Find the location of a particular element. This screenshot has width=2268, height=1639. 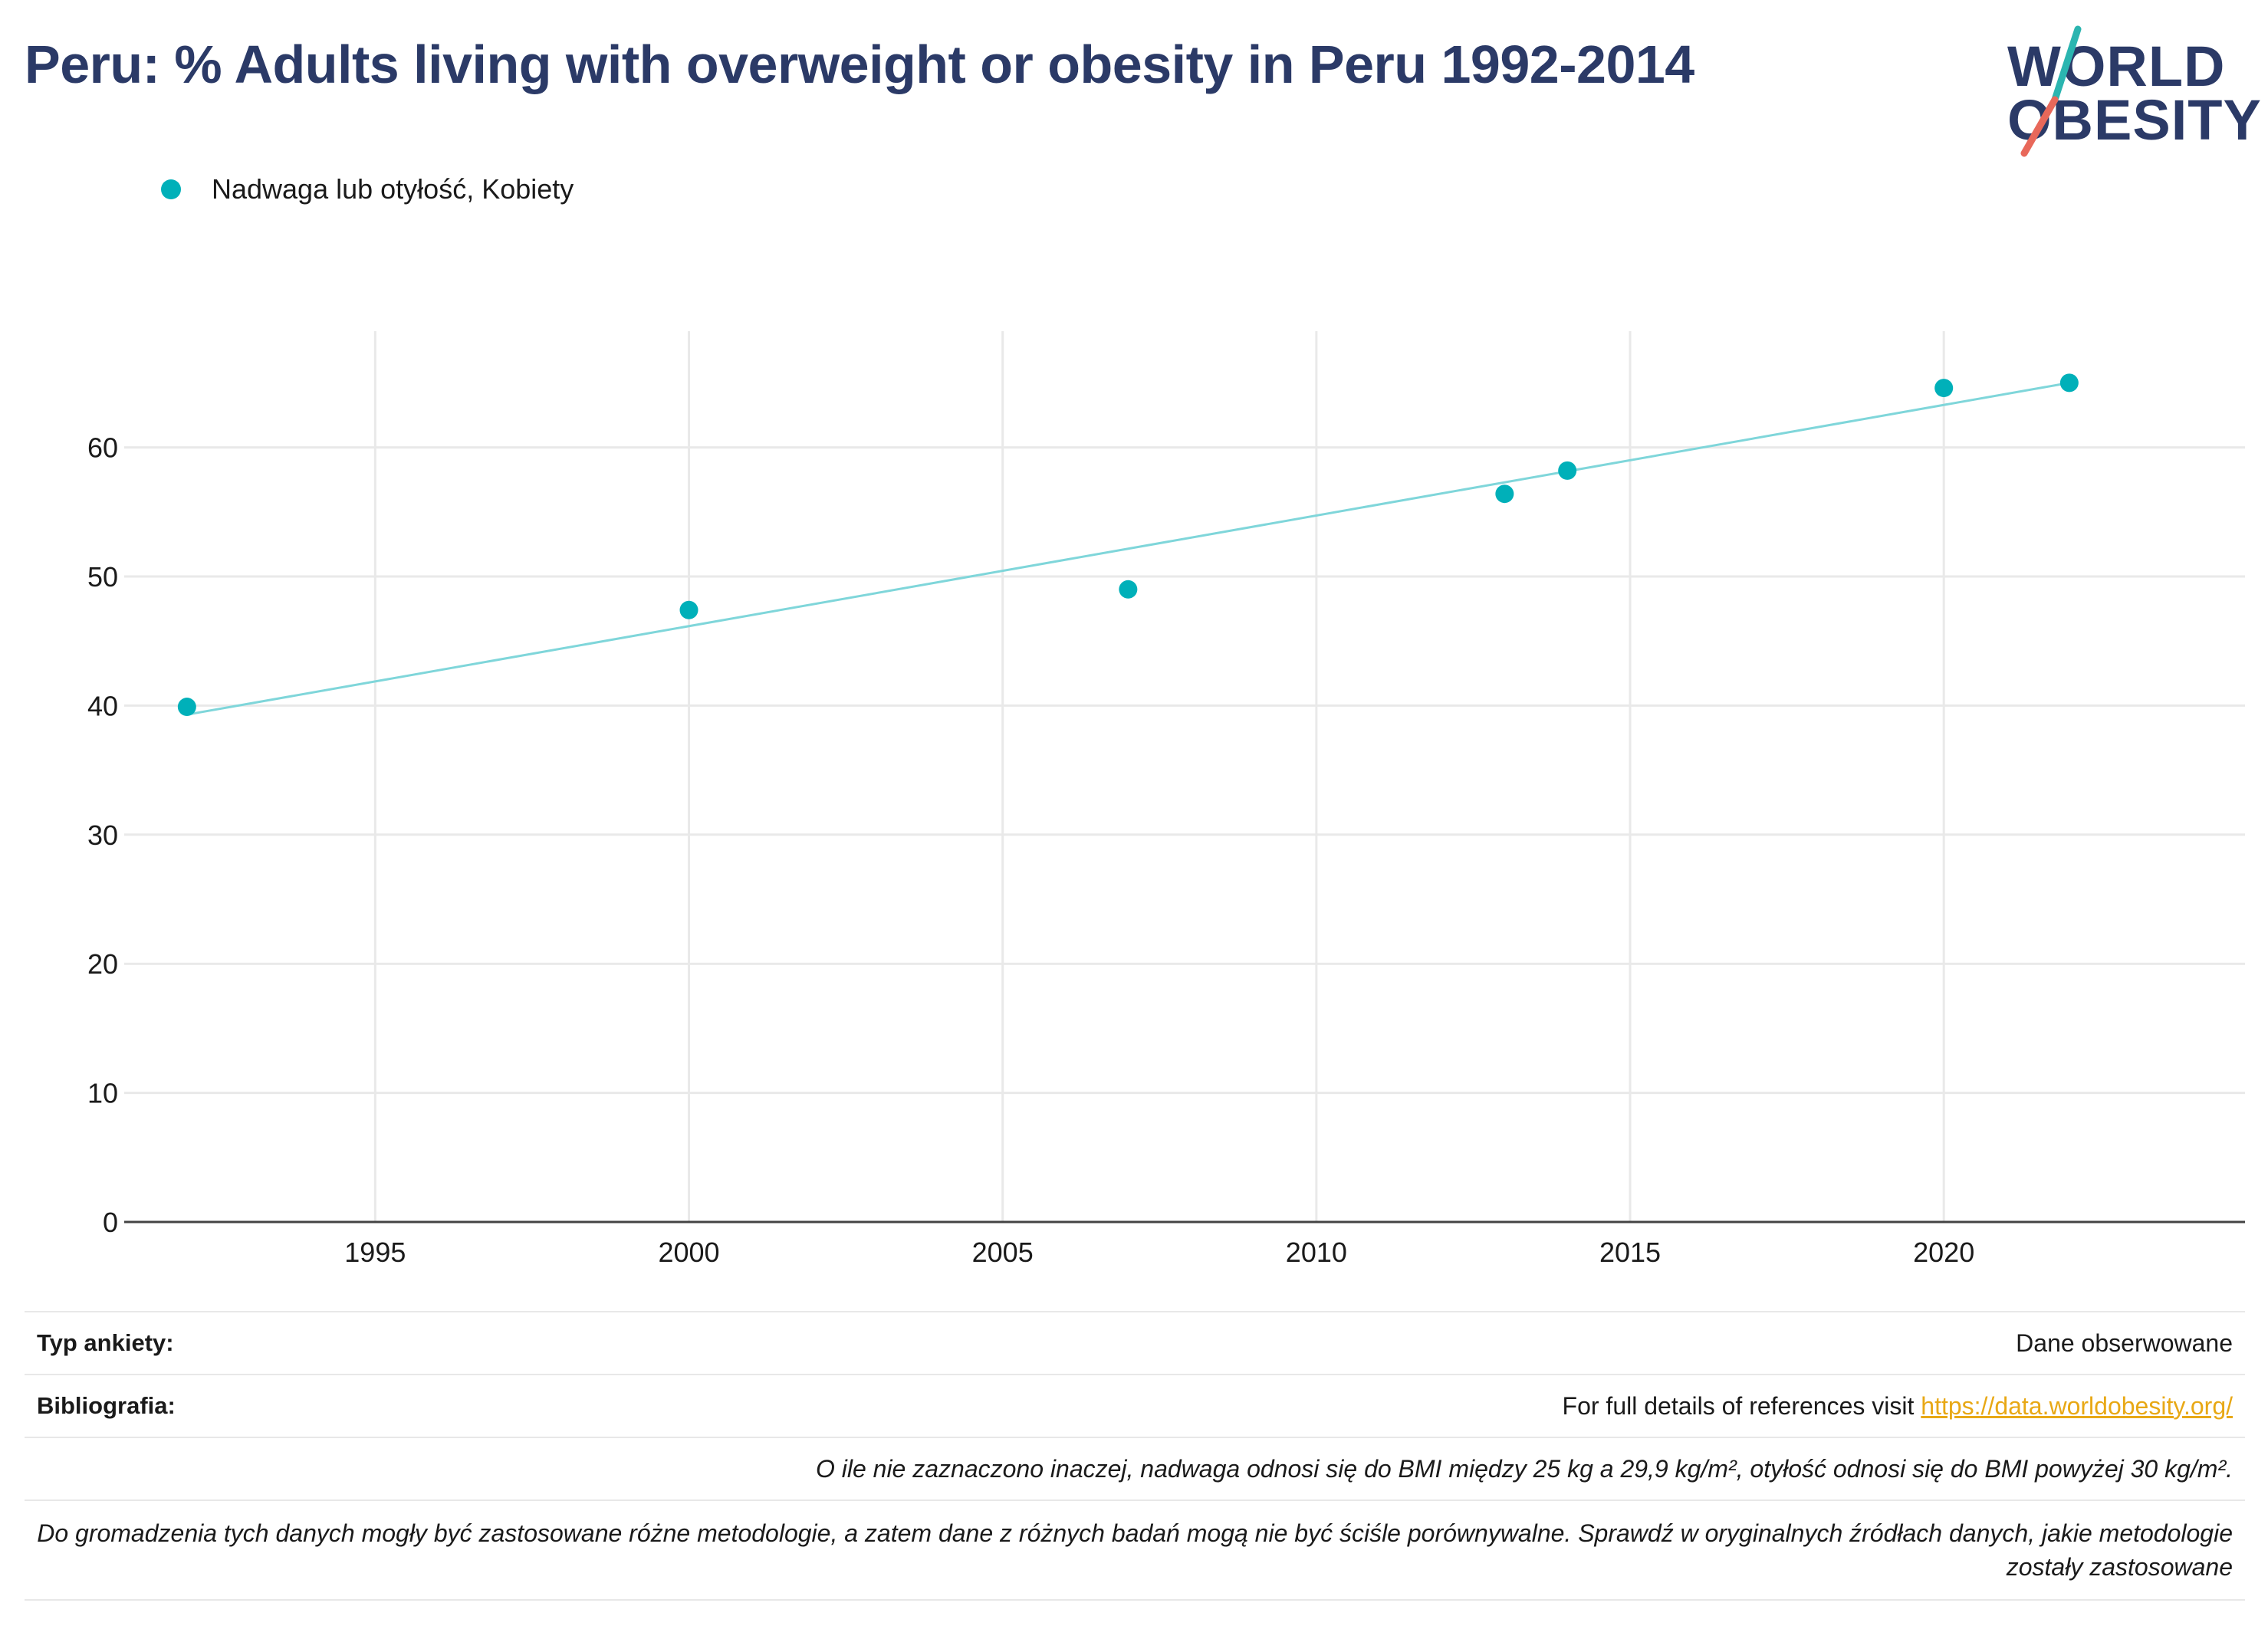

y-tick-label: 30 is located at coordinates (102, 836).